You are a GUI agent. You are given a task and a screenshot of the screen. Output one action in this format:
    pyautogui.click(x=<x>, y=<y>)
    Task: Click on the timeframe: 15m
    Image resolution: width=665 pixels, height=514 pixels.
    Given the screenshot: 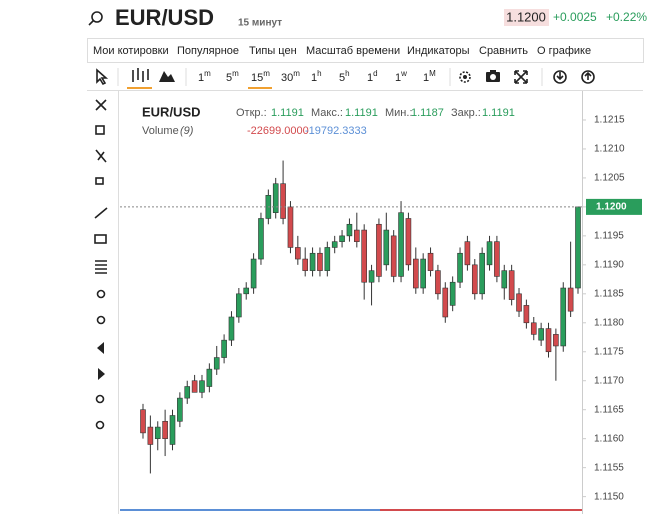 What is the action you would take?
    pyautogui.click(x=260, y=76)
    